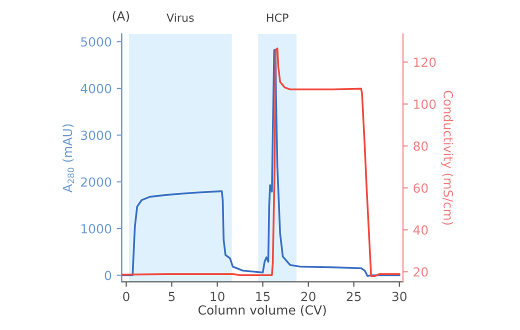  What do you see at coordinates (421, 188) in the screenshot?
I see `y2-tick-label: 60` at bounding box center [421, 188].